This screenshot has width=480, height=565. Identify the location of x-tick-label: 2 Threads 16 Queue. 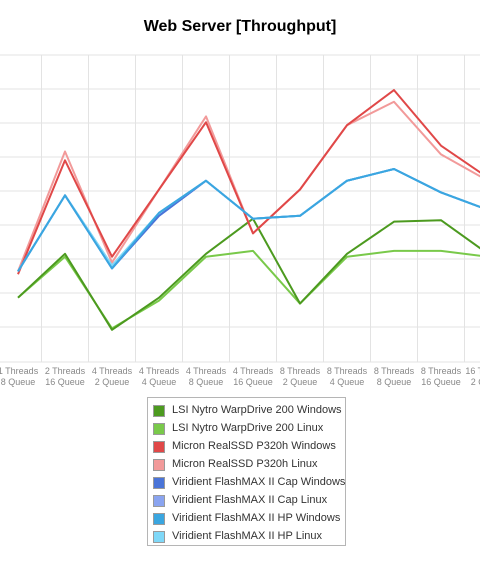
(65, 376).